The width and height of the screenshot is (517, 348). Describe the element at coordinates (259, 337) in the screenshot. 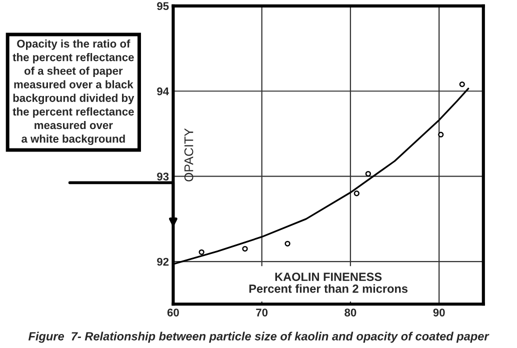

I see `text: Figure 7- Relationship between particle size of kaolin and opacity of coated paper` at that location.